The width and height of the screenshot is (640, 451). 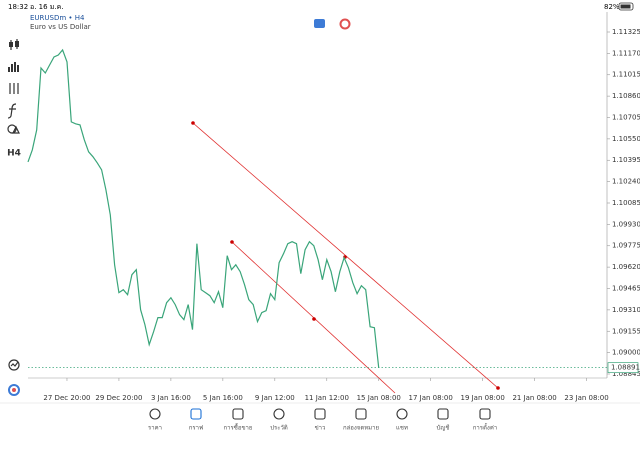 I want to click on y-tick-label: 1.10240, so click(x=626, y=182).